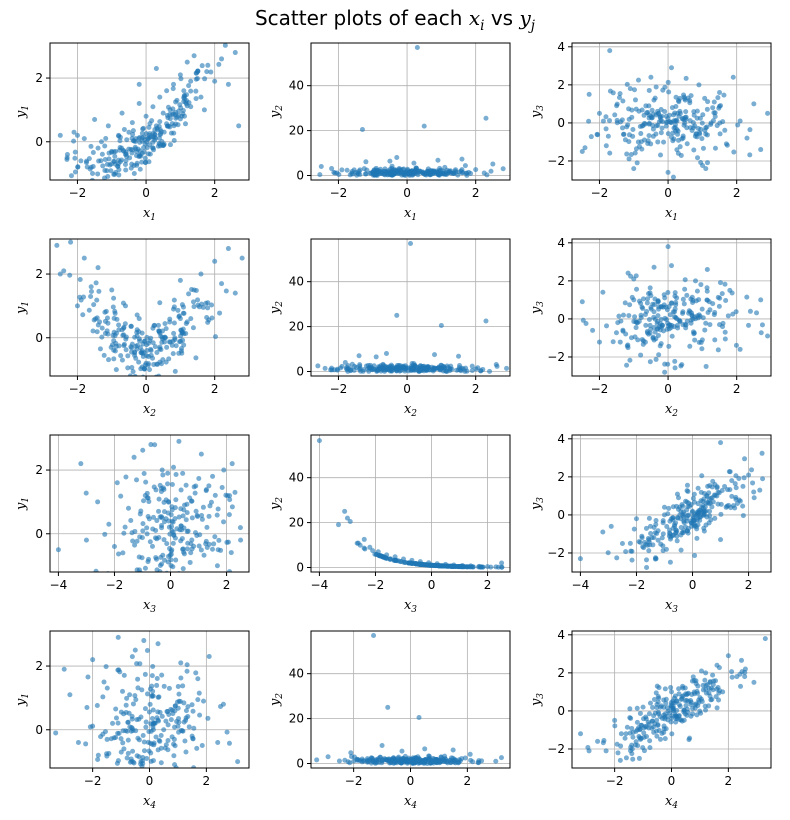 This screenshot has width=790, height=820. Describe the element at coordinates (537, 700) in the screenshot. I see `y-axis-label: y3` at that location.